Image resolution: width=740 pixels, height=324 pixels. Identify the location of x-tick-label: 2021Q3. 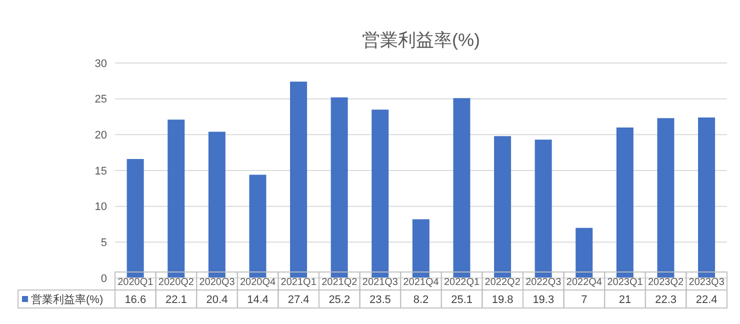
(380, 282).